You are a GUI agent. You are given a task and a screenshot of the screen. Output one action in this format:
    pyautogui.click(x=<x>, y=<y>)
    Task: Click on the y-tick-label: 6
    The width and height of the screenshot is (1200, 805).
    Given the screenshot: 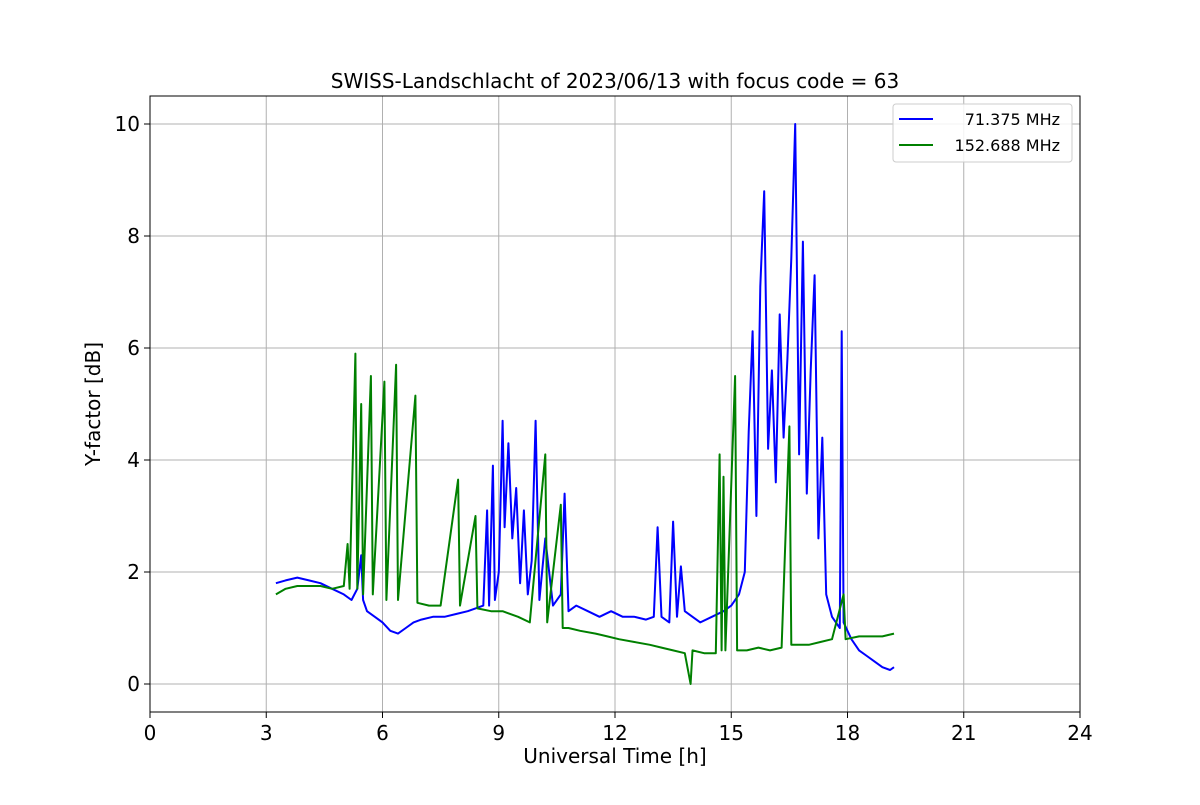 What is the action you would take?
    pyautogui.click(x=133, y=348)
    